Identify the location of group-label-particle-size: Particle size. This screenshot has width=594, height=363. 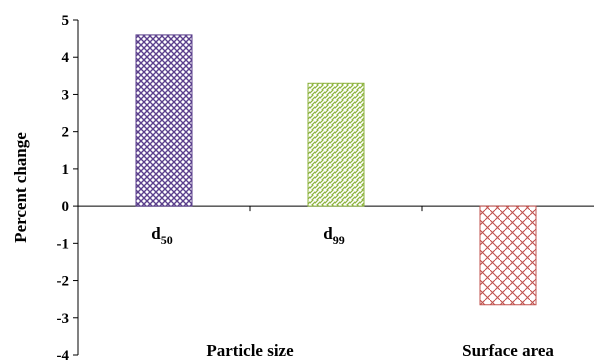
(250, 350).